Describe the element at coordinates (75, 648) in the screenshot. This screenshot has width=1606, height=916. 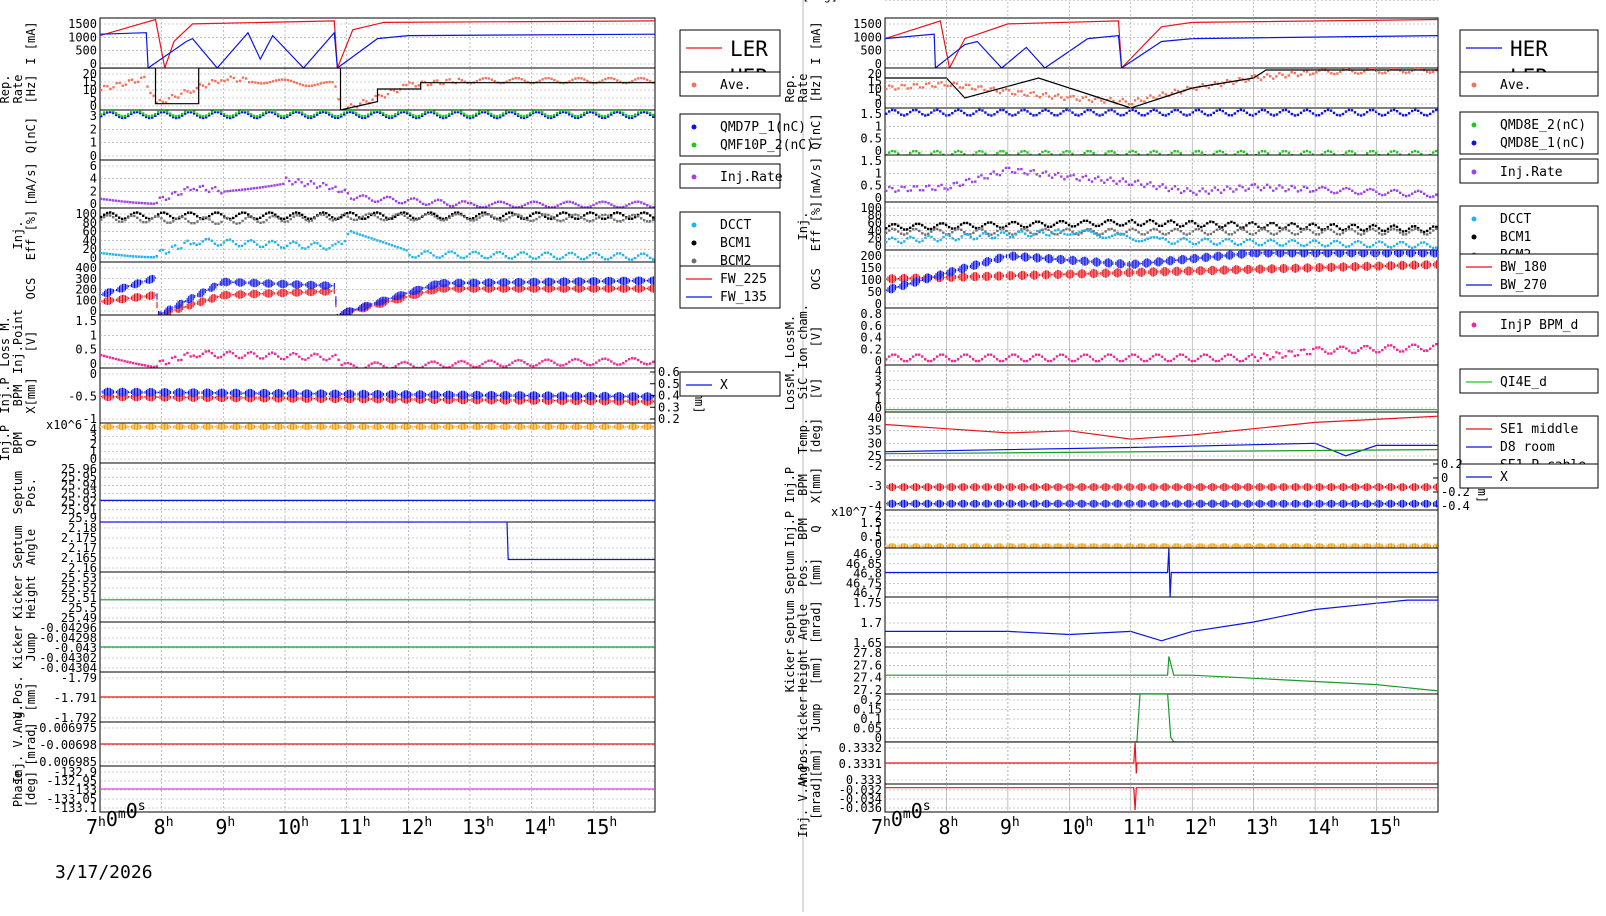
I see `y-tick-label: -0.043` at that location.